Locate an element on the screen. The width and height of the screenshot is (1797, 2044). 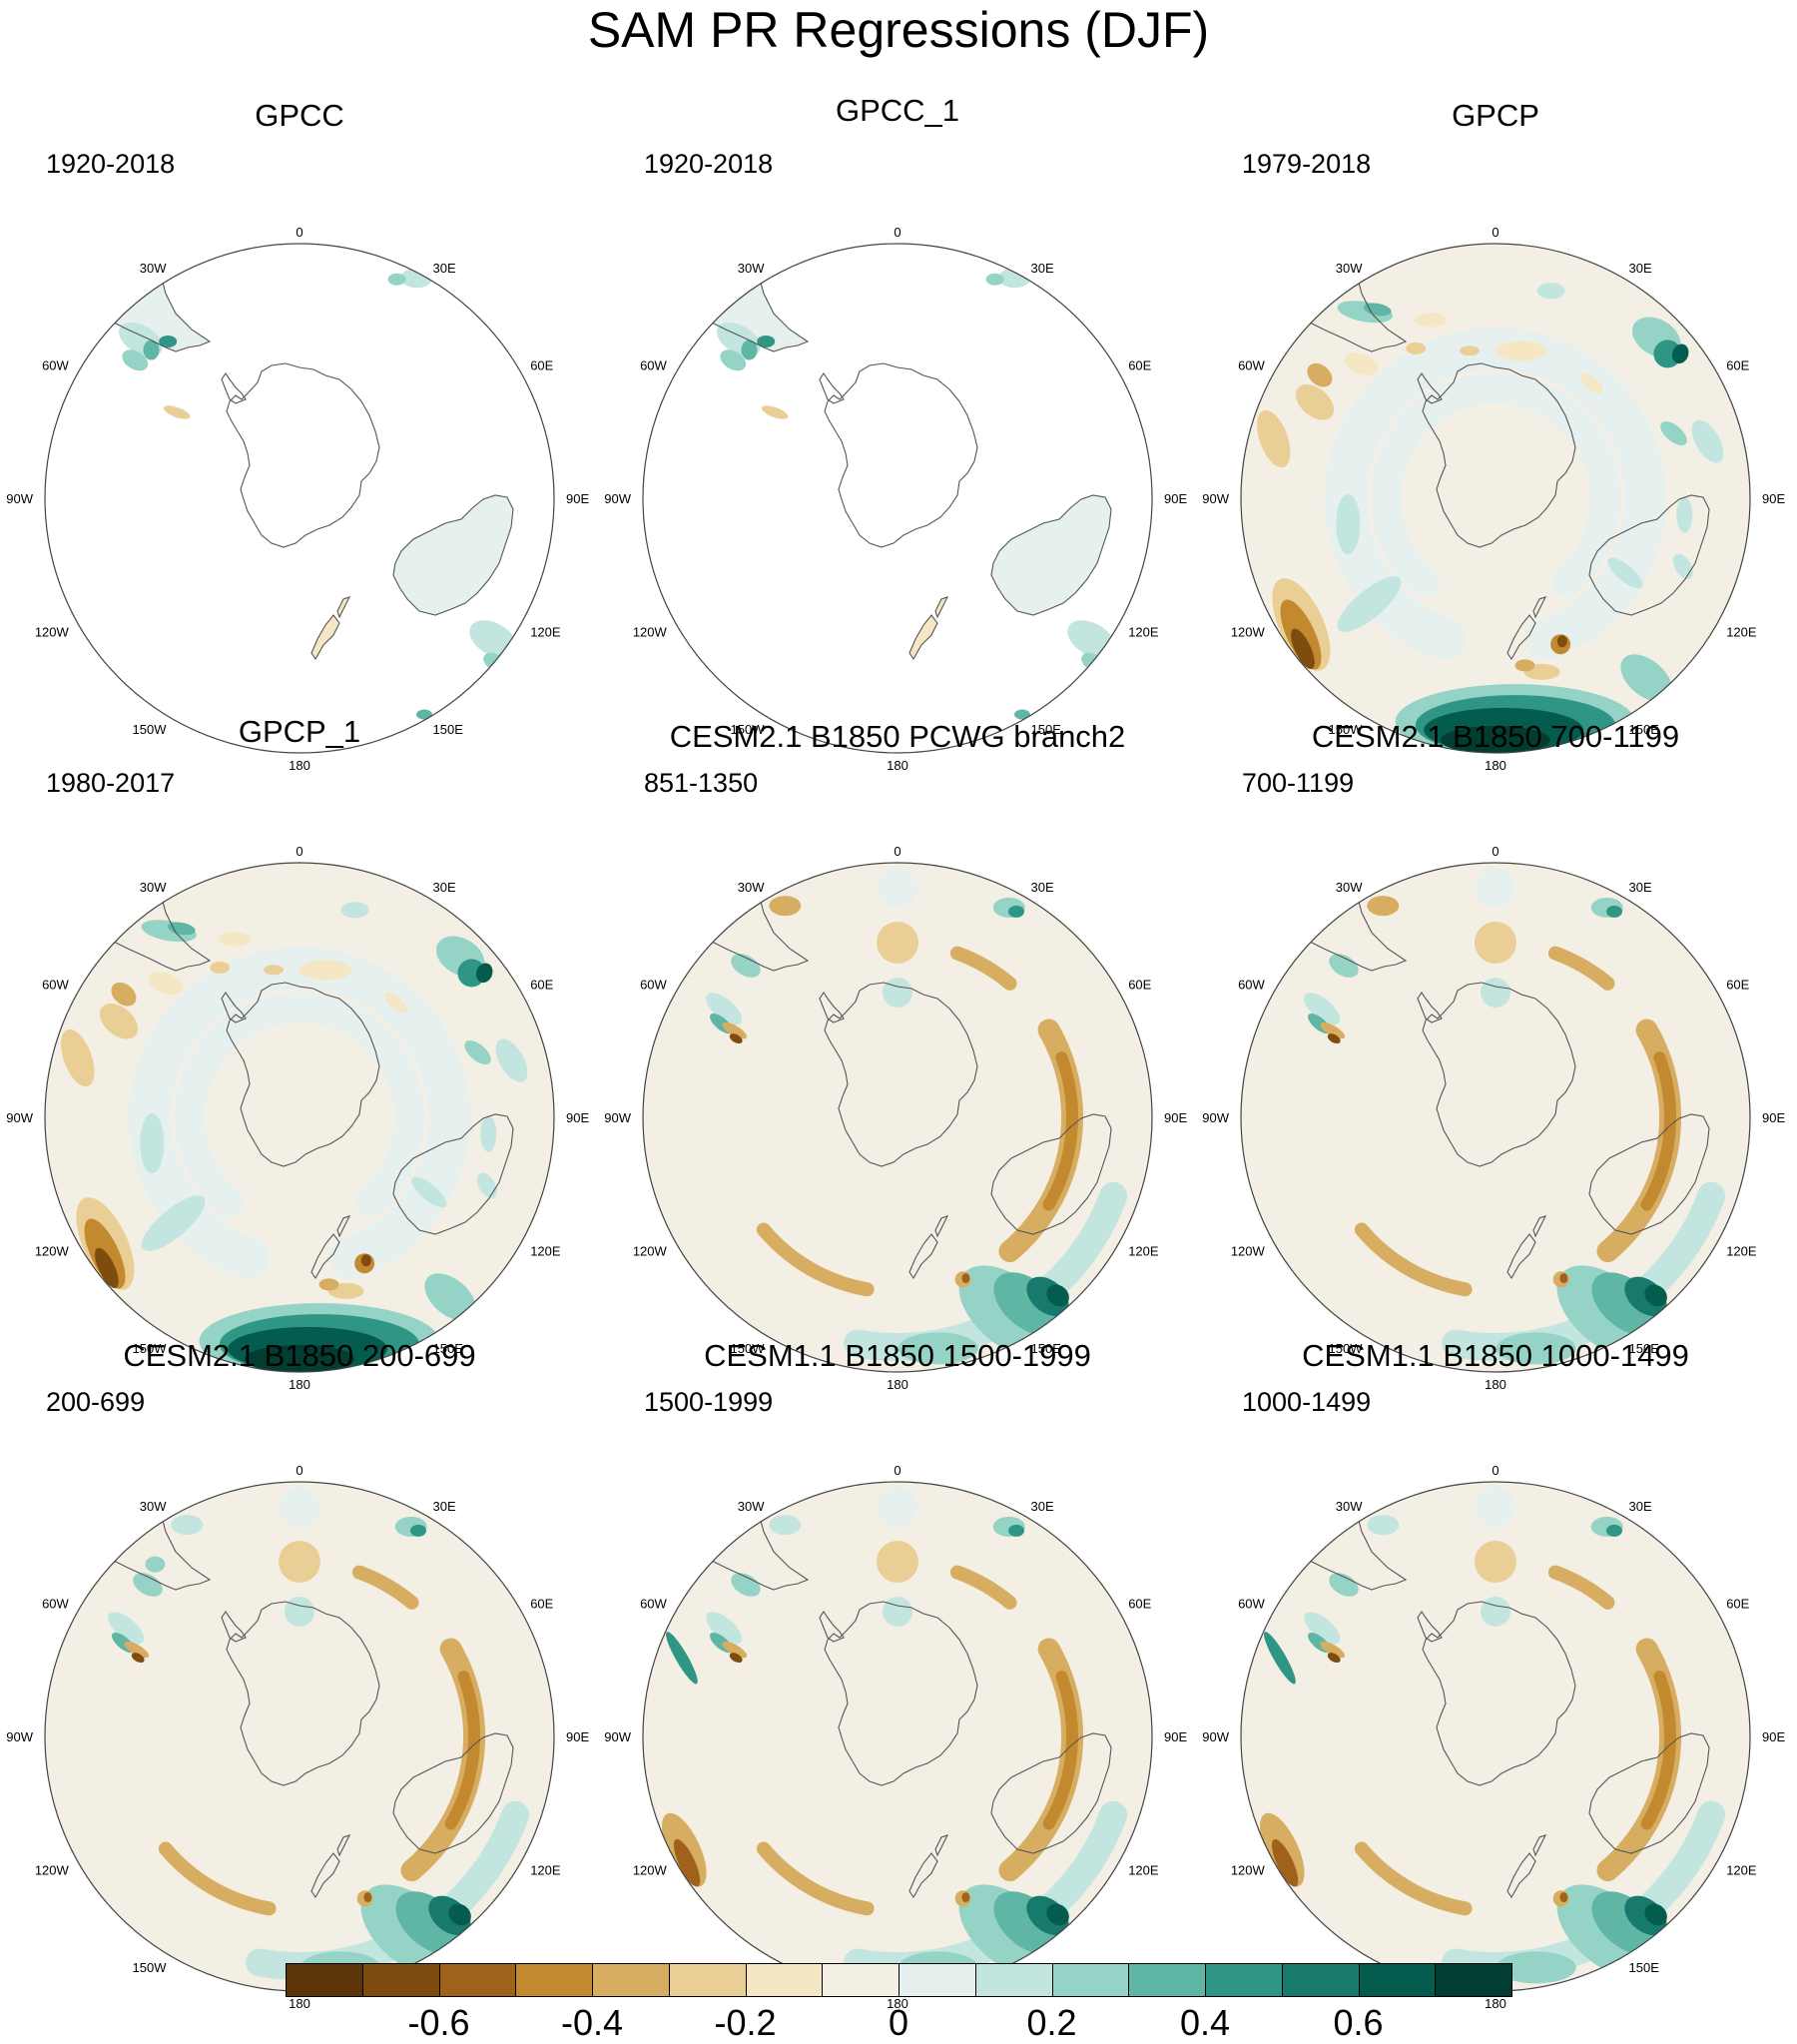
panel-title: GPCC_1 is located at coordinates (897, 110).